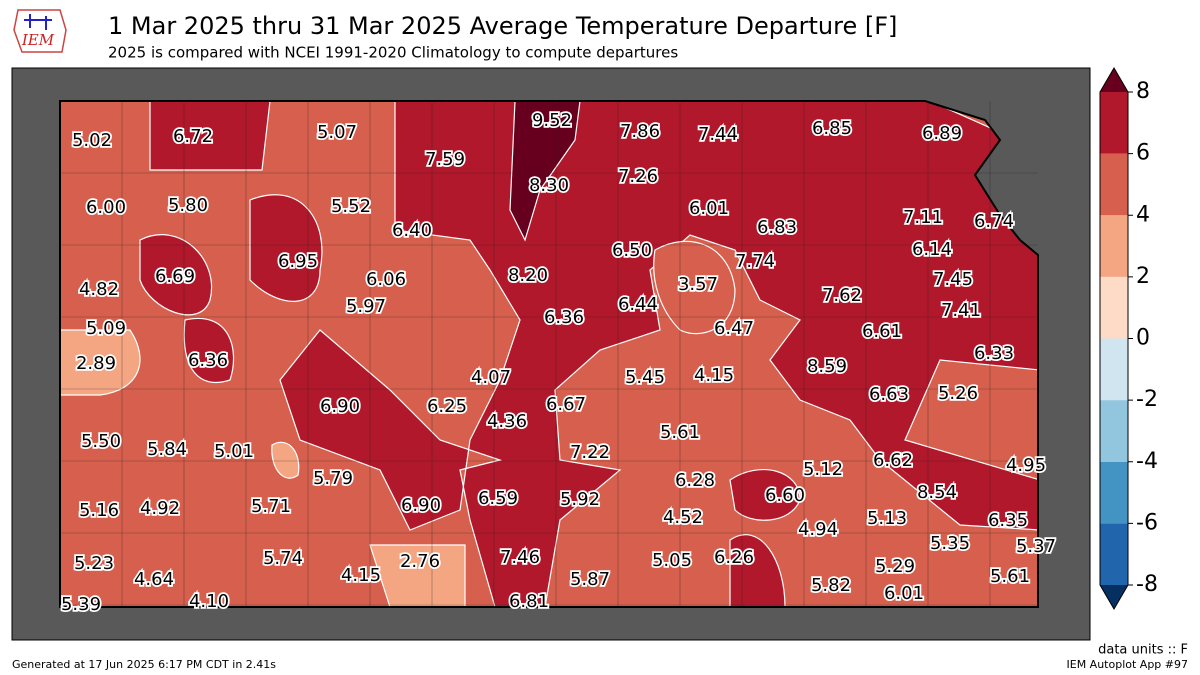  I want to click on station-value: 4.92, so click(160, 508).